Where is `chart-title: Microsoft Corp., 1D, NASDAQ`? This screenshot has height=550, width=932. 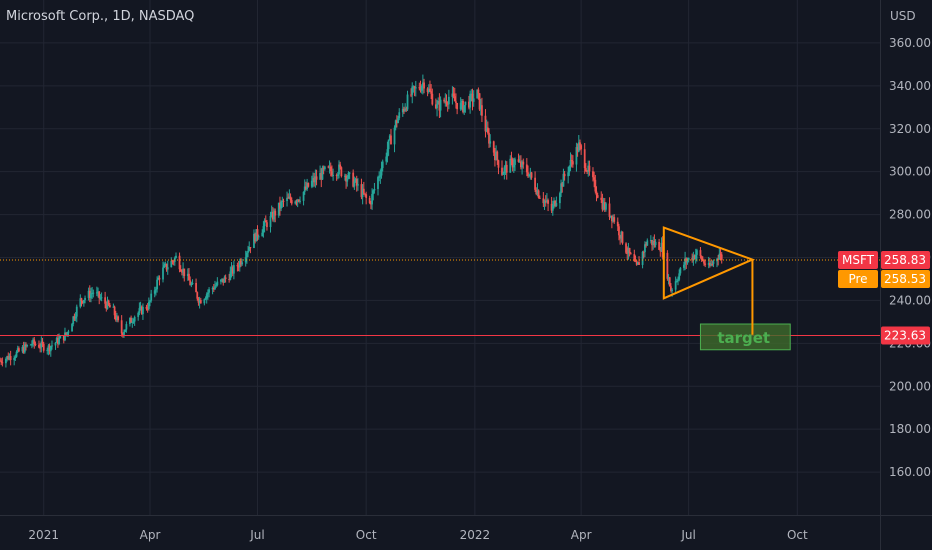 chart-title: Microsoft Corp., 1D, NASDAQ is located at coordinates (100, 16).